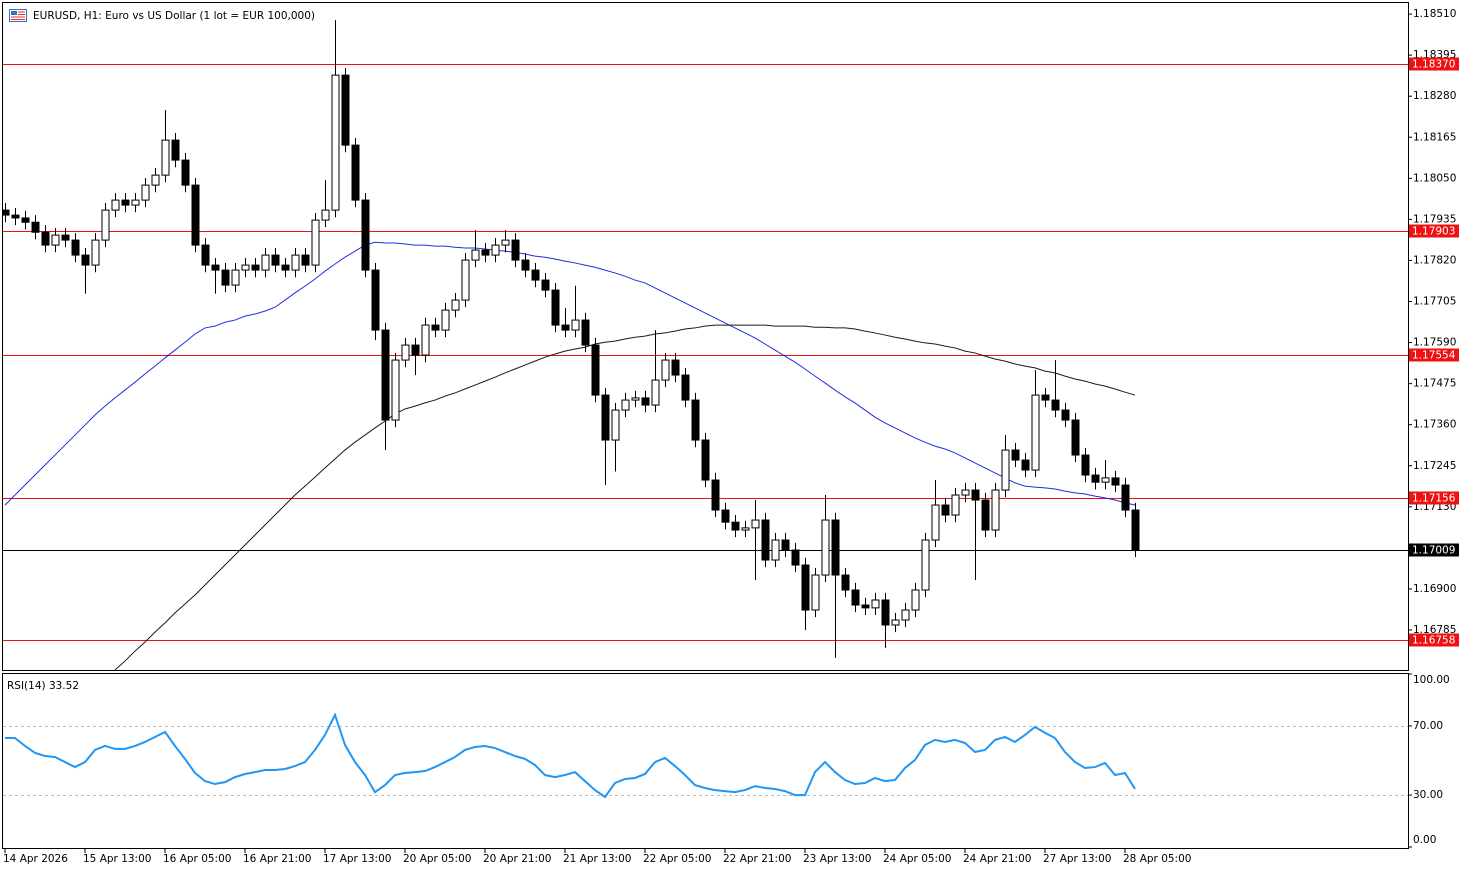 The image size is (1474, 874). Describe the element at coordinates (1434, 630) in the screenshot. I see `y-tick-label: 1.16785` at that location.